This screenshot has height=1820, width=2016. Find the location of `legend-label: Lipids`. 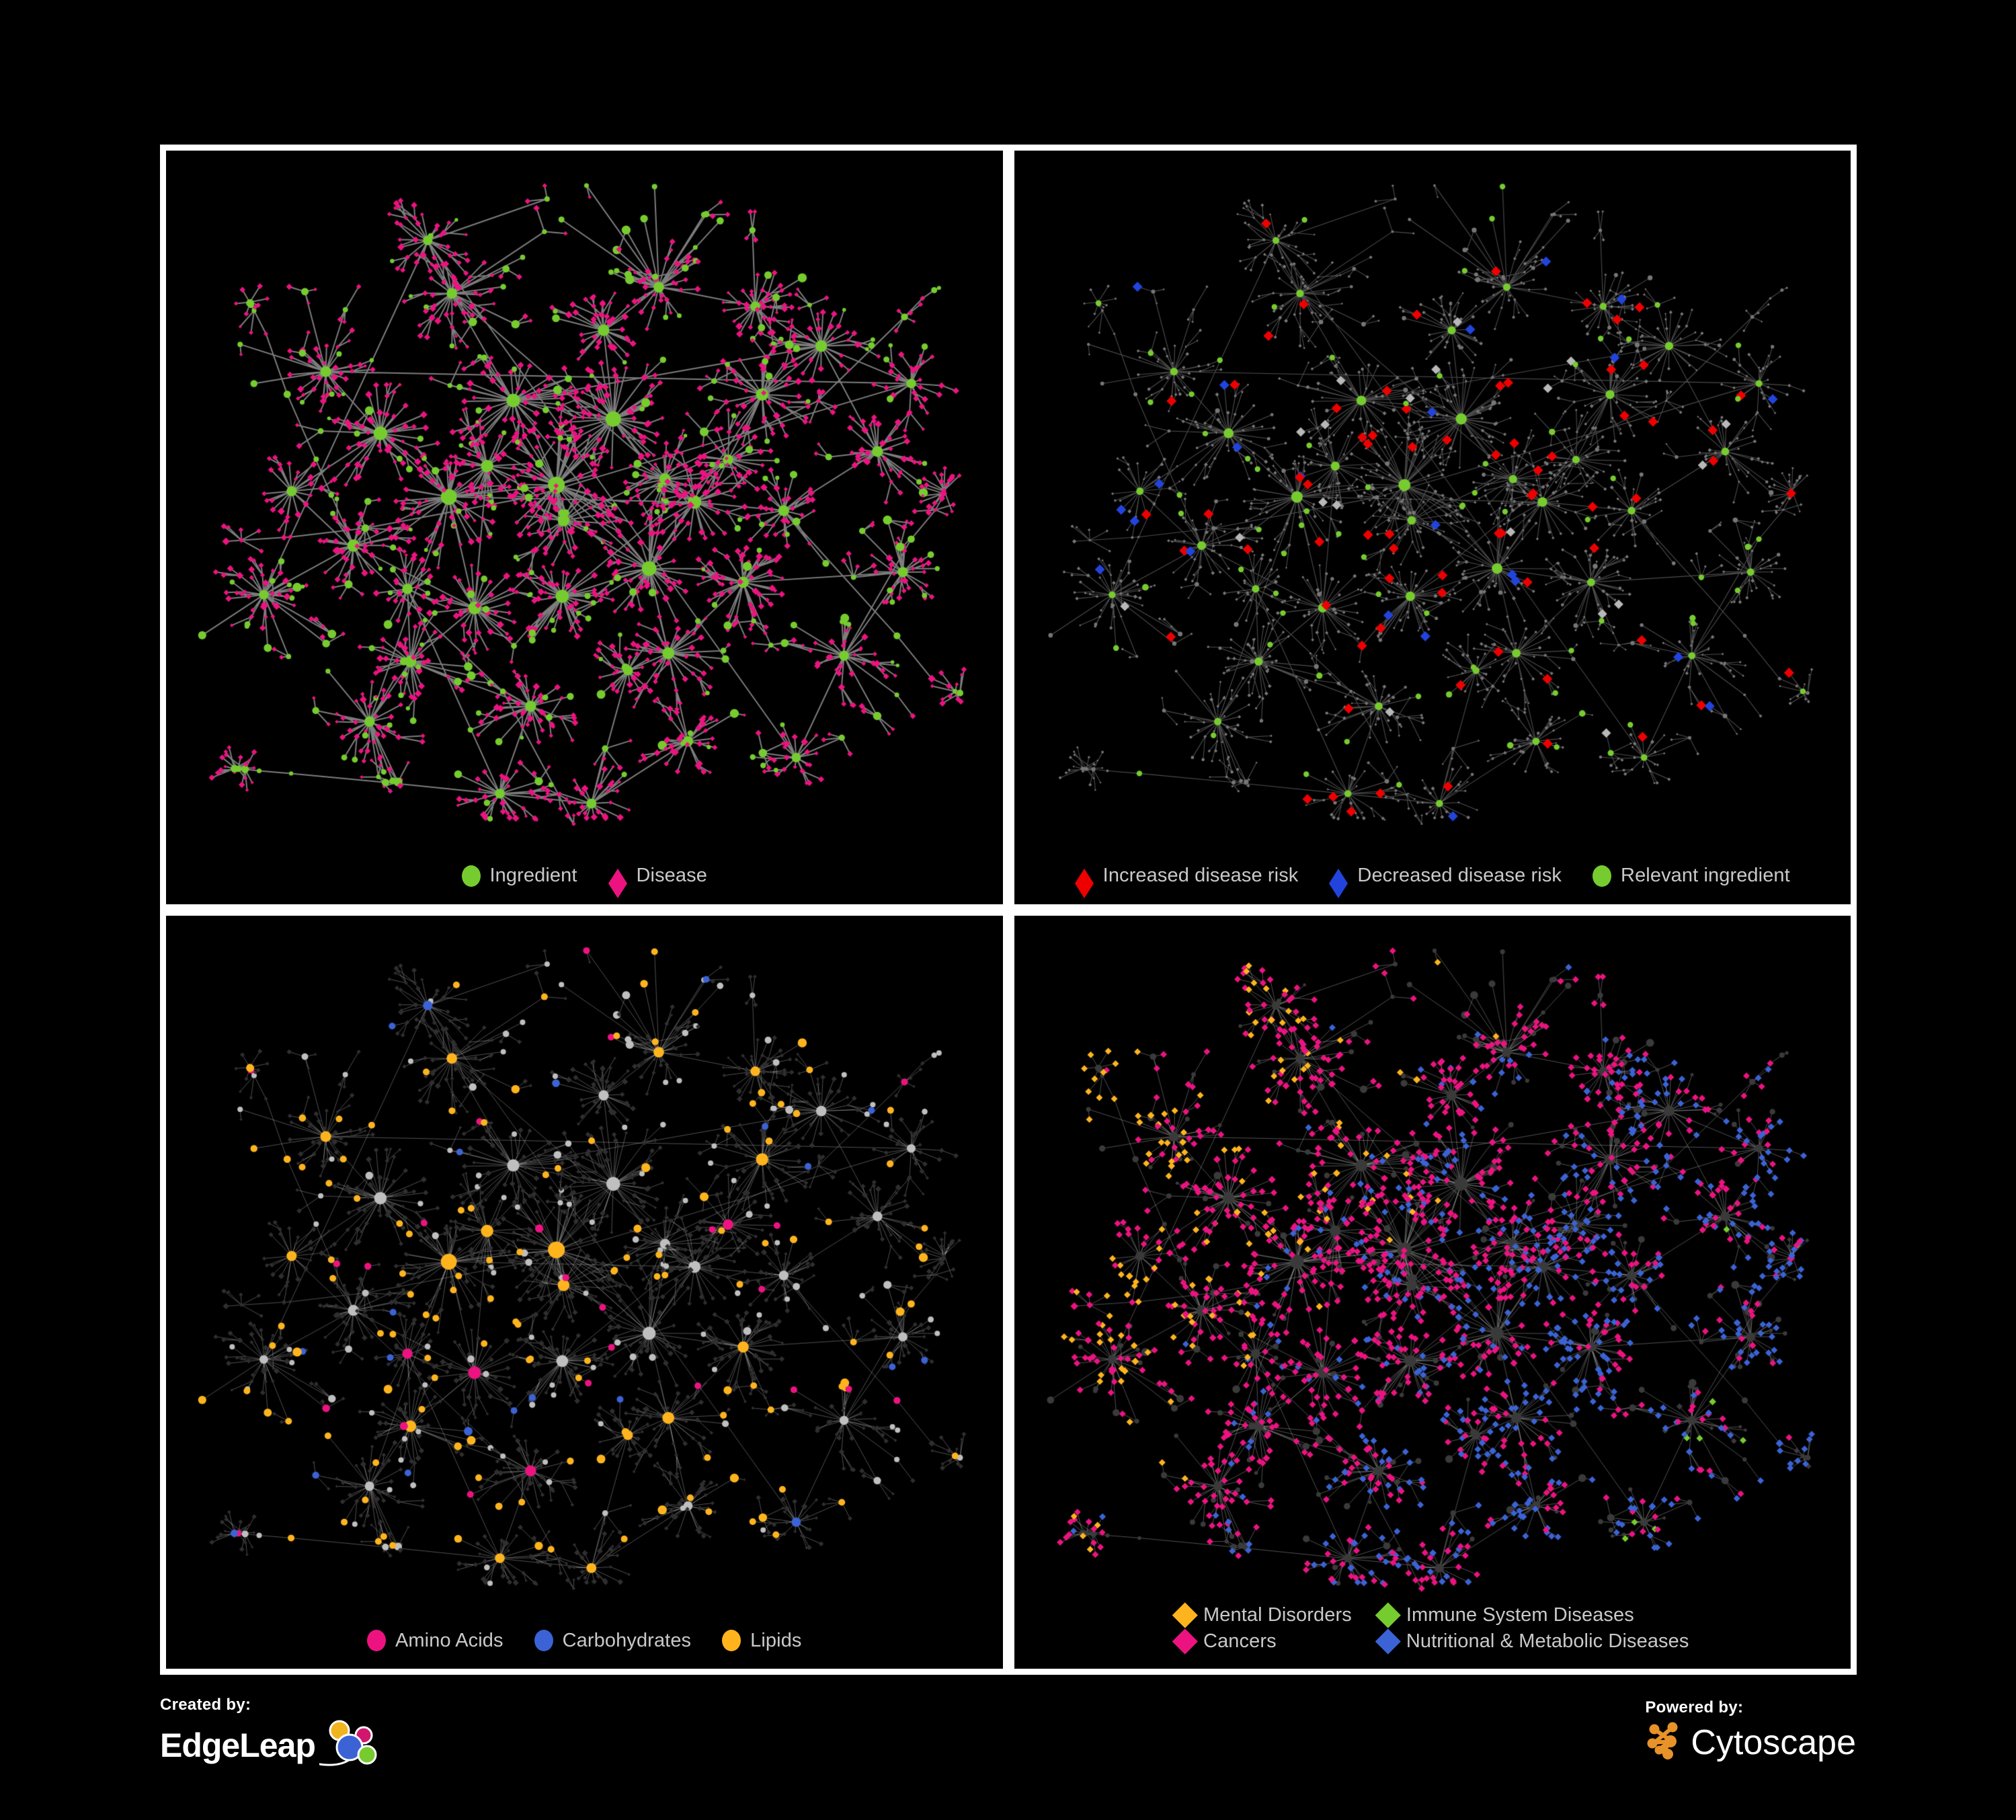

legend-label: Lipids is located at coordinates (776, 1640).